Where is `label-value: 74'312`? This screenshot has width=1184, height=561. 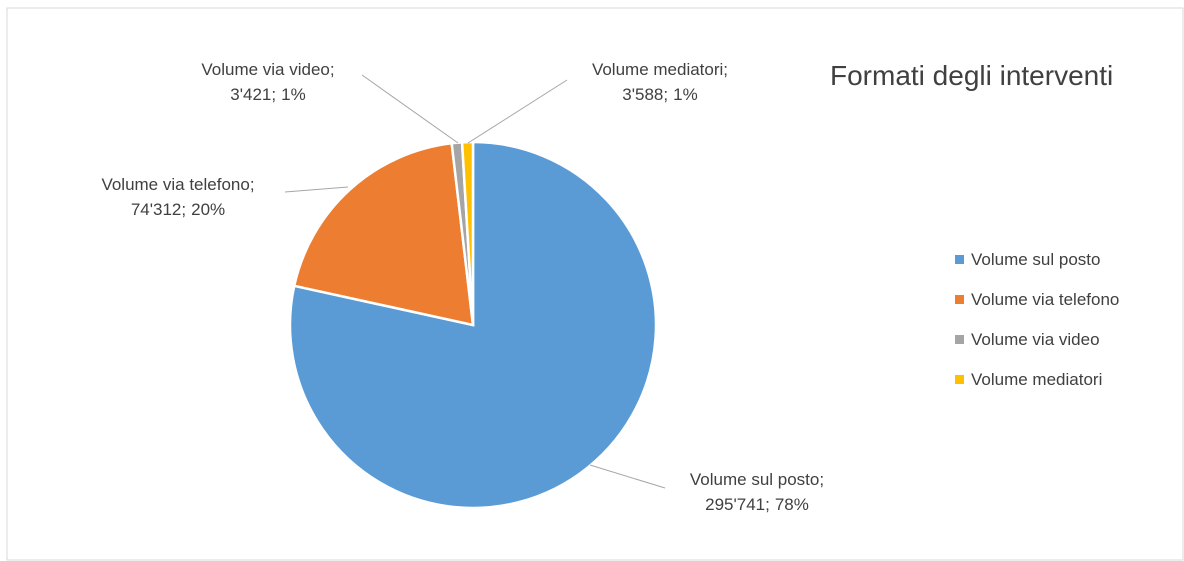
label-value: 74'312 is located at coordinates (156, 209).